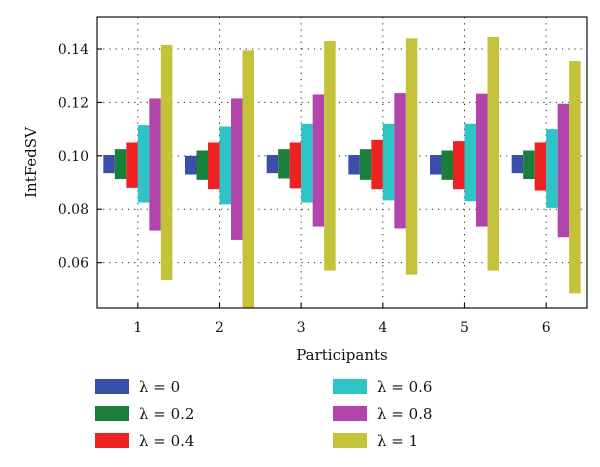 This screenshot has height=467, width=600. Describe the element at coordinates (159, 387) in the screenshot. I see `legend-label: λ = 0` at that location.